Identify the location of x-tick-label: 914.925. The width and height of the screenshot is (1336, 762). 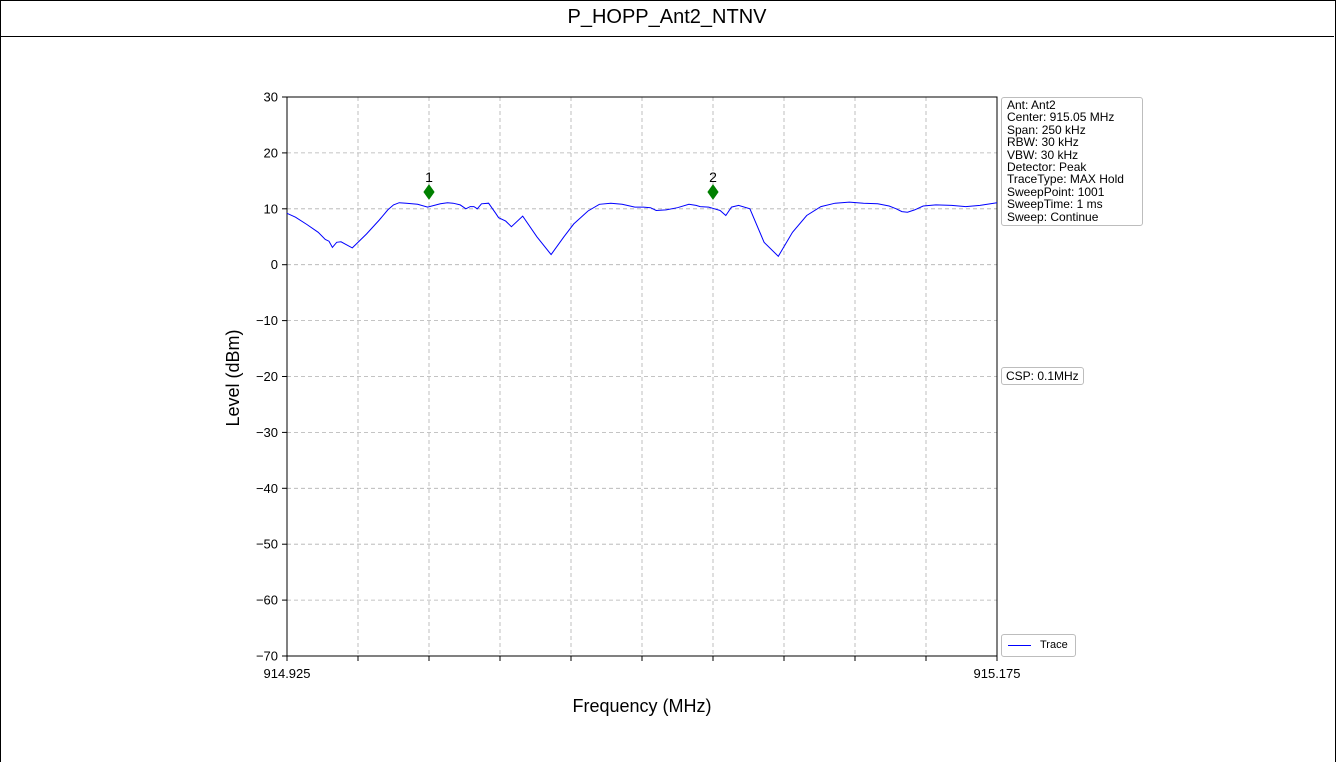
(287, 673).